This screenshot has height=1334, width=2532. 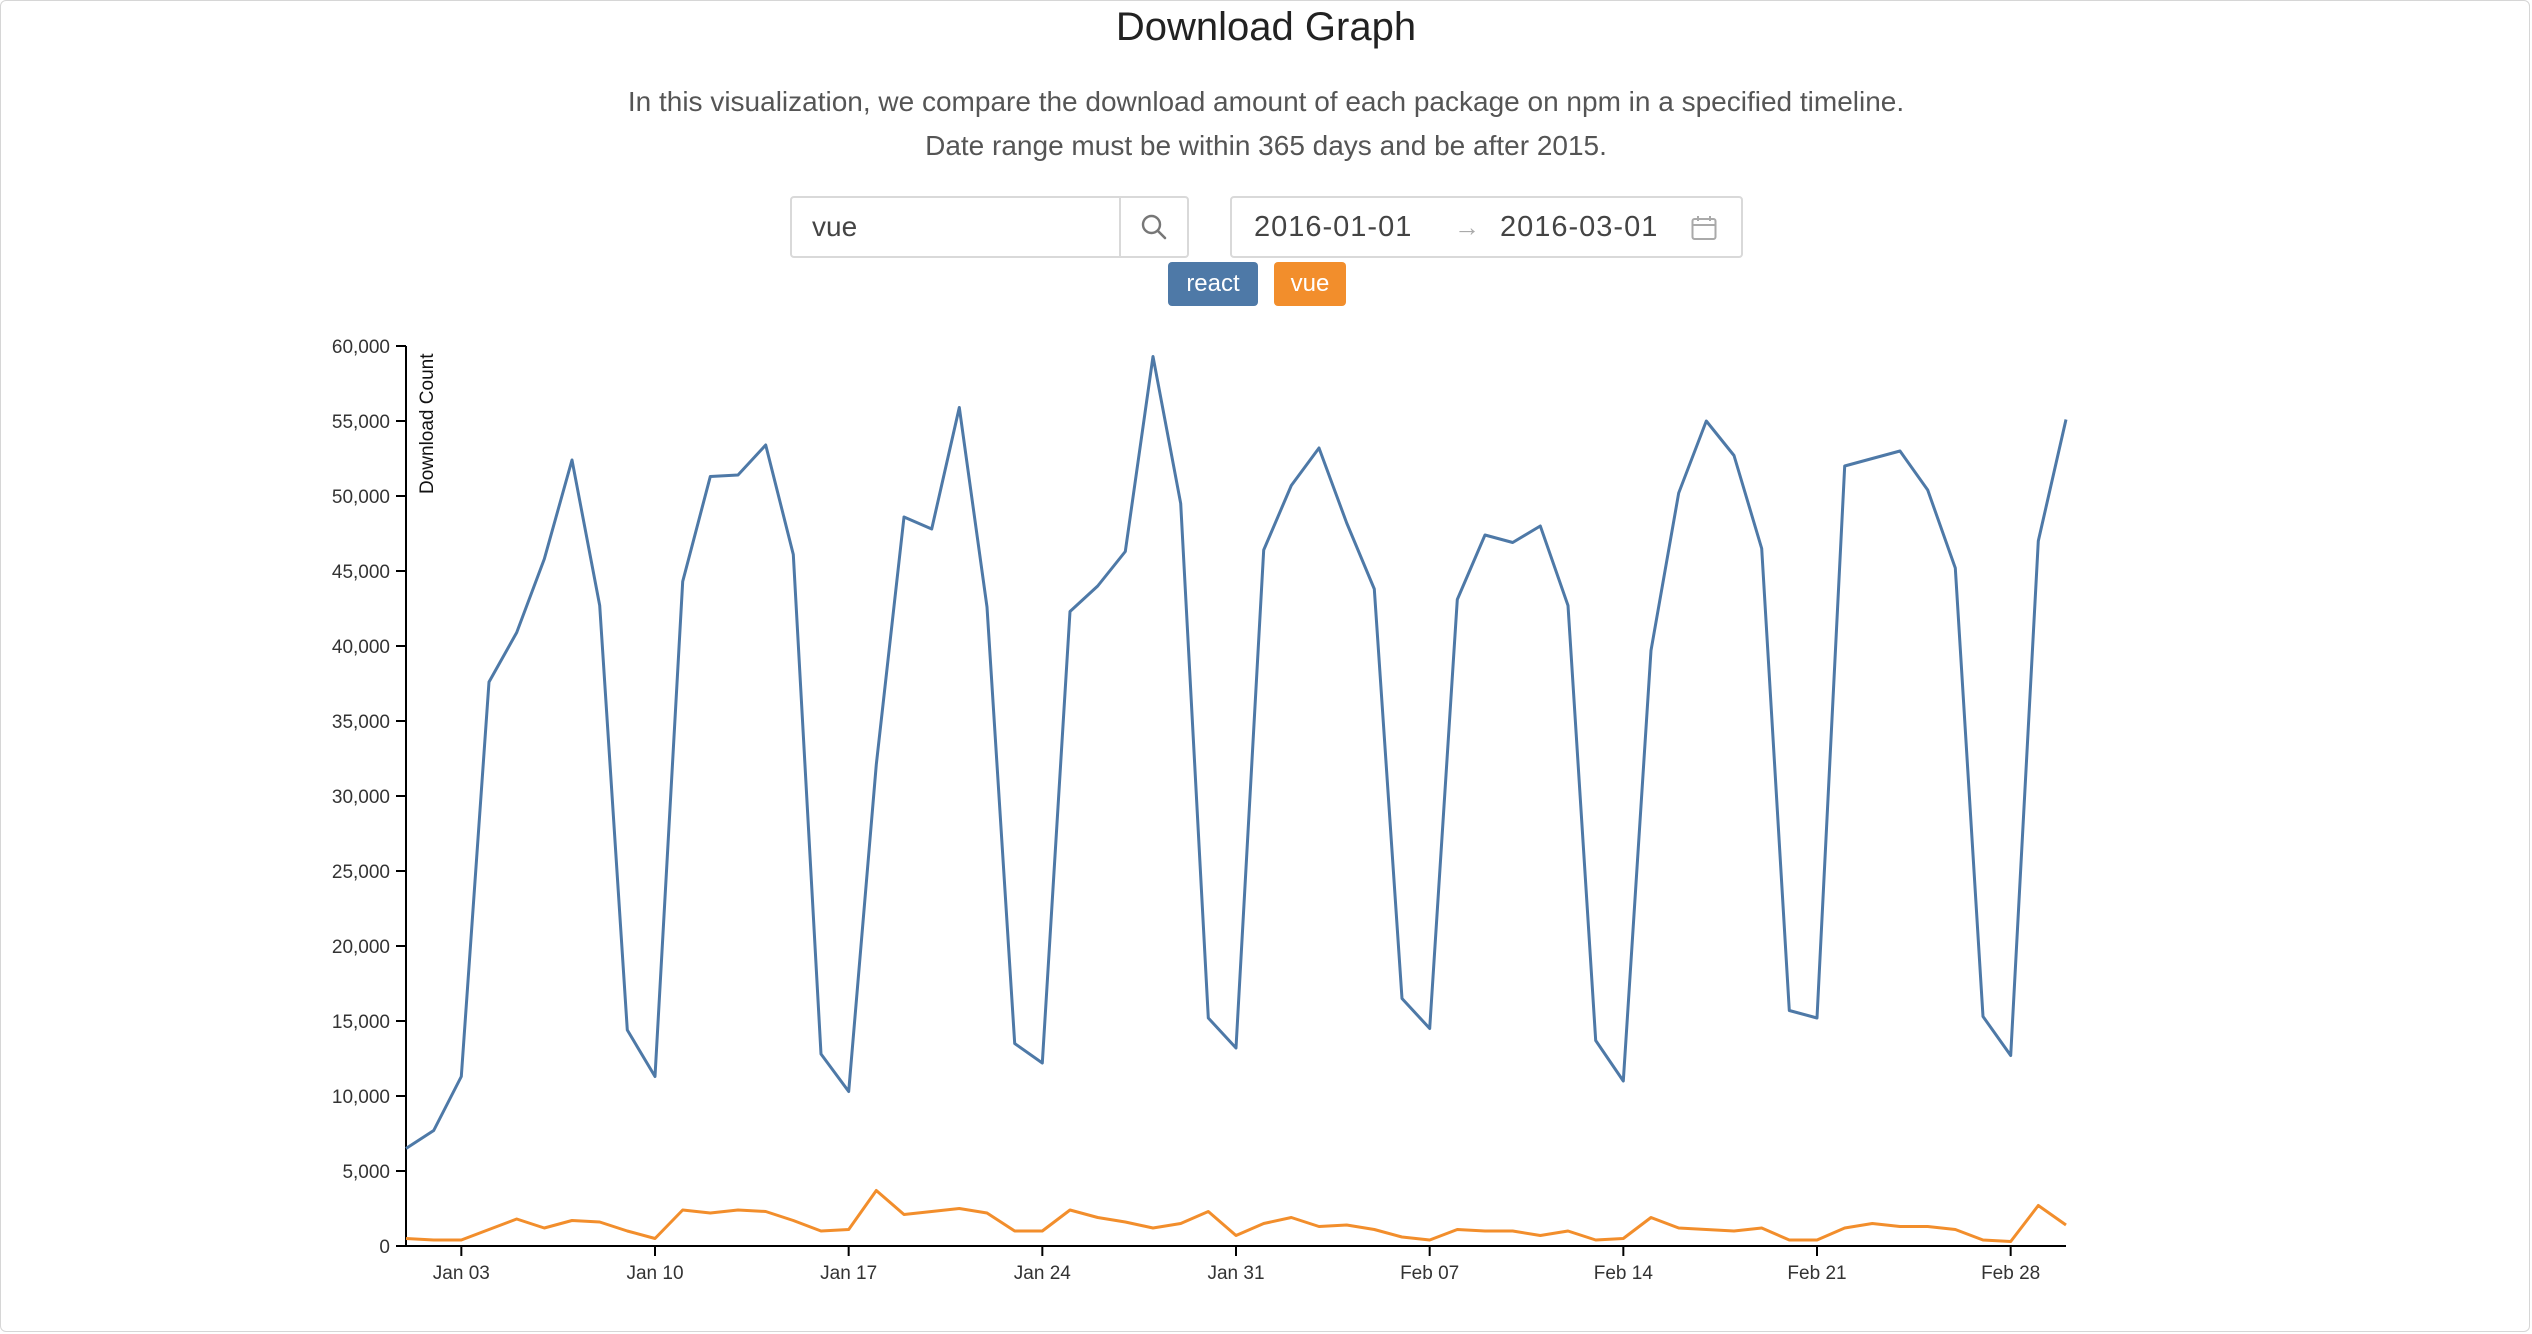 I want to click on x-tick-label: Jan 17, so click(x=848, y=1273).